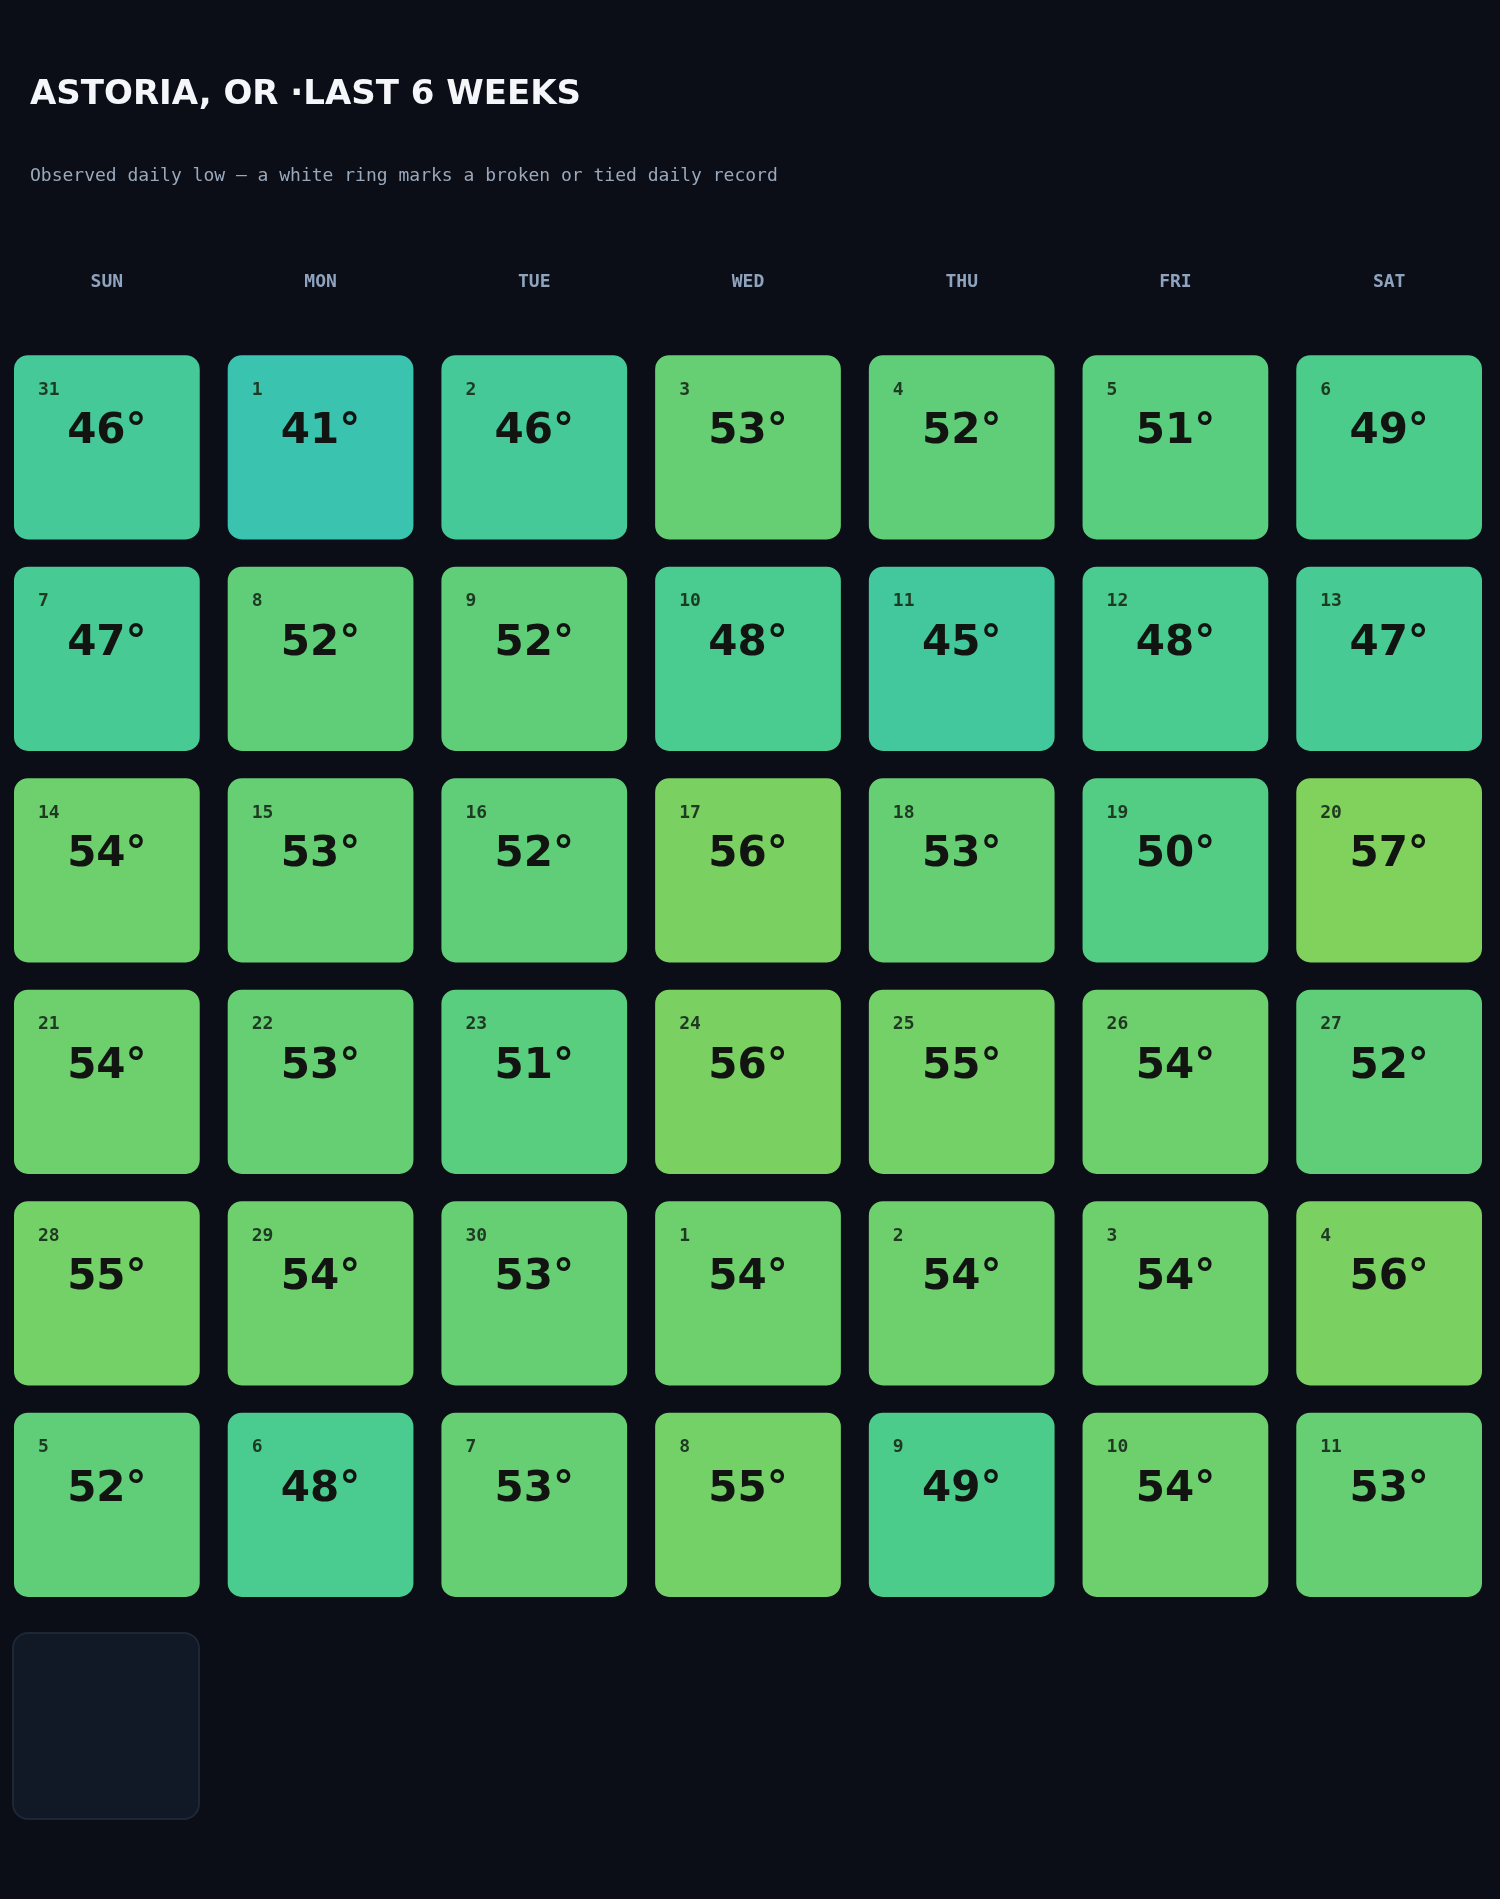 This screenshot has width=1500, height=1899. Describe the element at coordinates (690, 811) in the screenshot. I see `annotation: 17` at that location.